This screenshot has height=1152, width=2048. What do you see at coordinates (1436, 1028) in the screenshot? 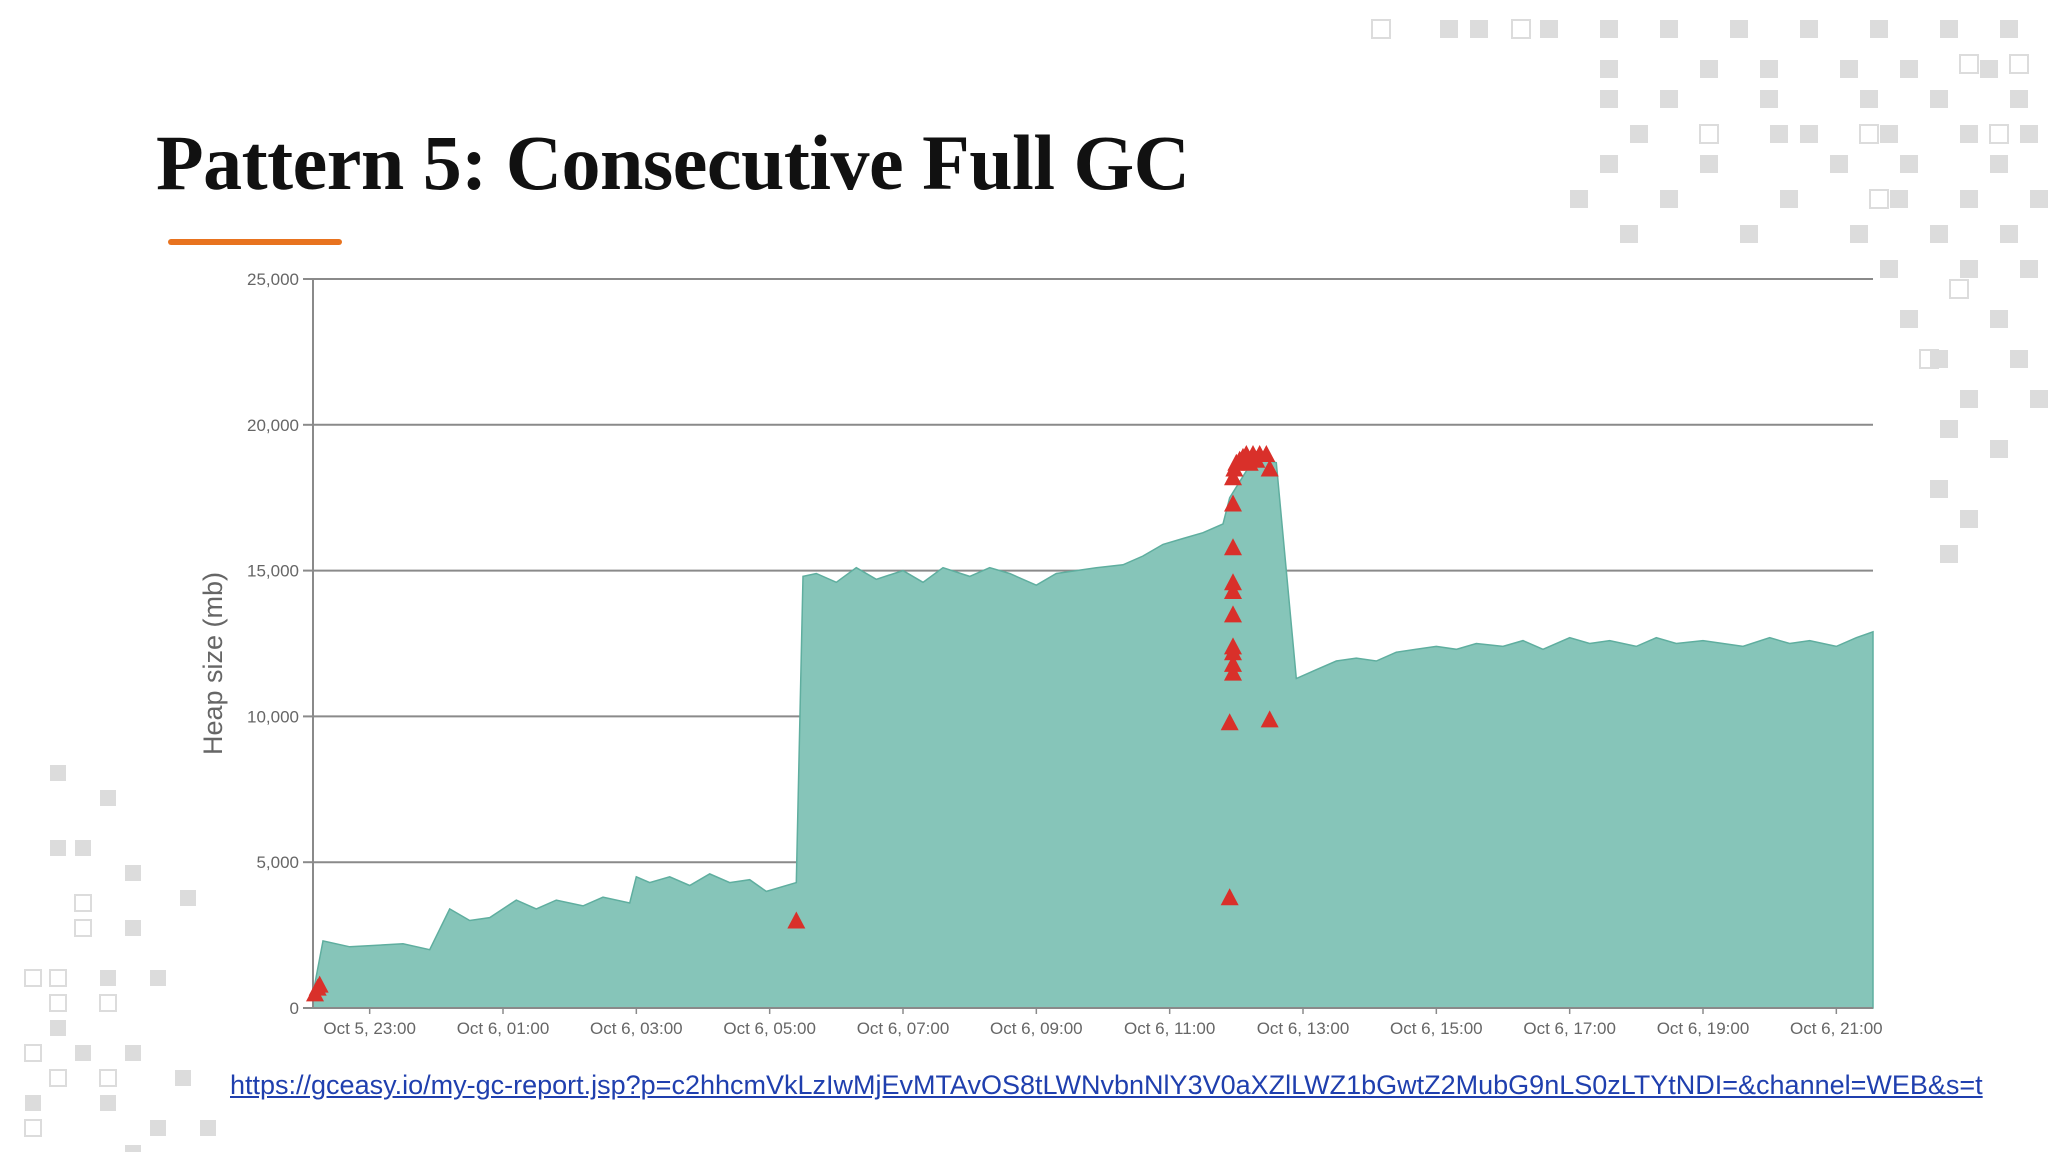
I see `x-tick-label: Oct 6, 15:00` at bounding box center [1436, 1028].